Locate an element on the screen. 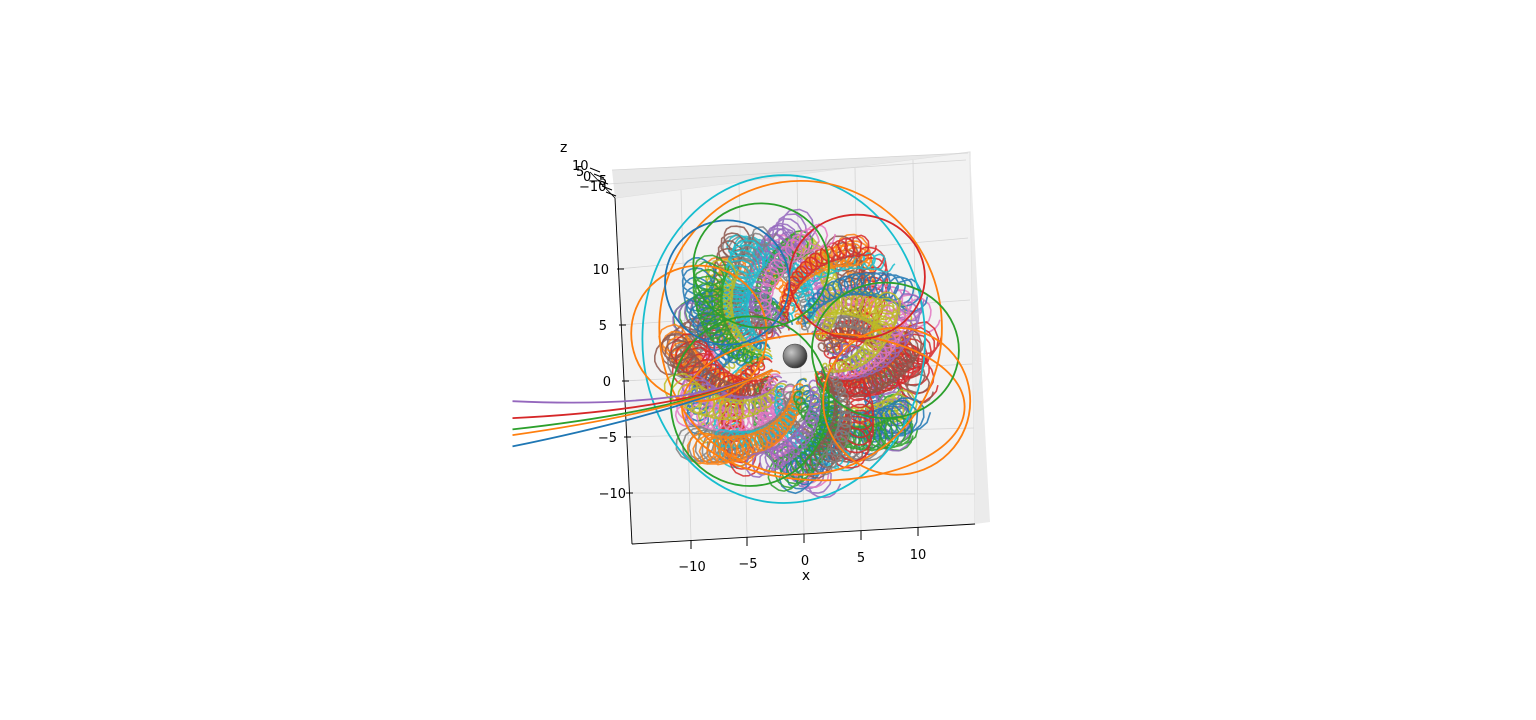  y-tick-label: 5 is located at coordinates (603, 326).